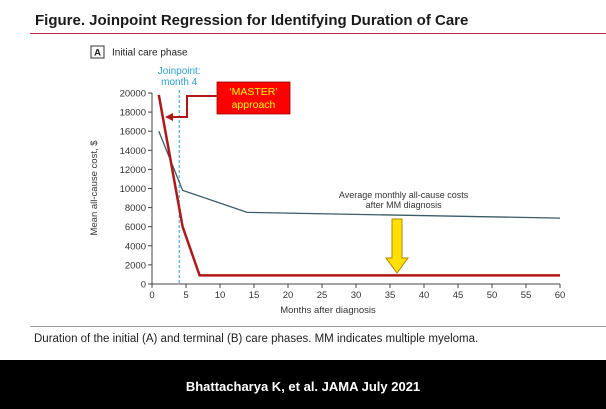 This screenshot has width=606, height=409. Describe the element at coordinates (135, 227) in the screenshot. I see `y-tick-label: 6000` at that location.